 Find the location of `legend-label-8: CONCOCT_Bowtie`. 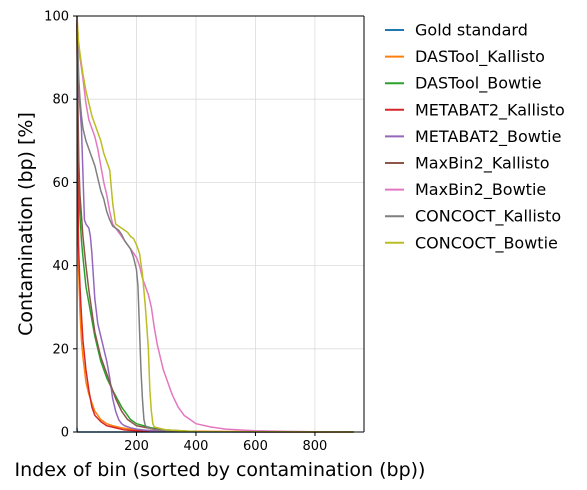

legend-label-8: CONCOCT_Bowtie is located at coordinates (486, 243).